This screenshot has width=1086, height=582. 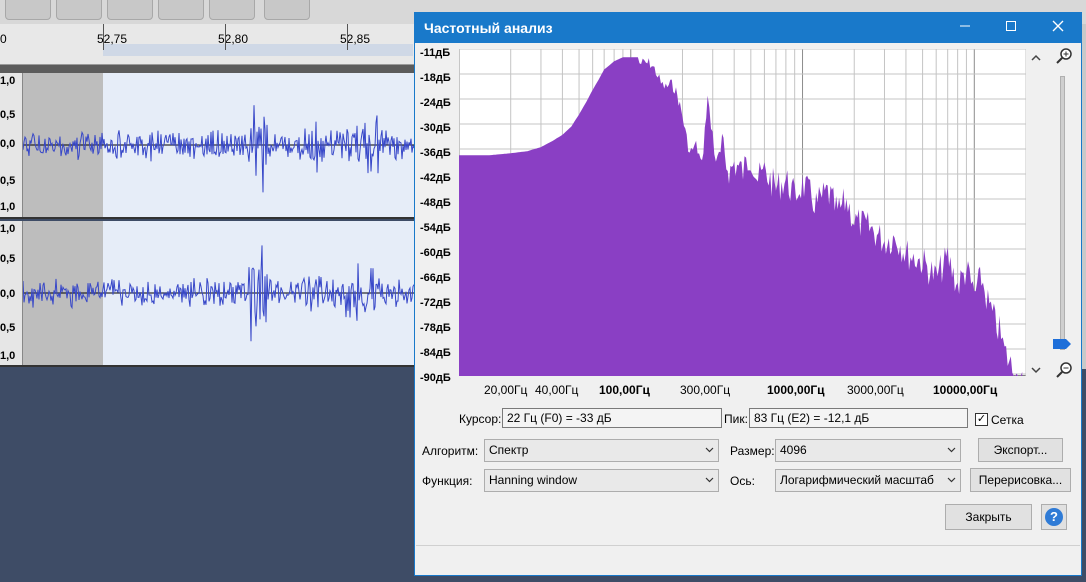 I want to click on cursor-value-field: 22 Гц (F0) = -33 дБ, so click(x=612, y=418).